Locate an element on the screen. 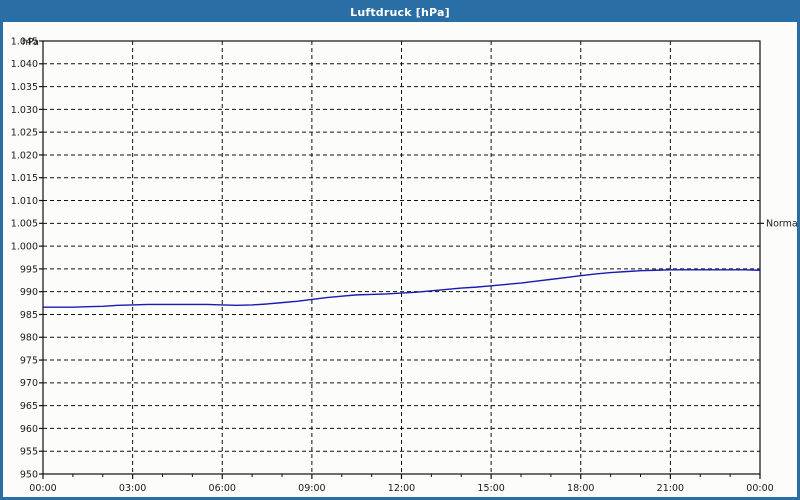  y-axis-unit-group: hPa is located at coordinates (30, 42).